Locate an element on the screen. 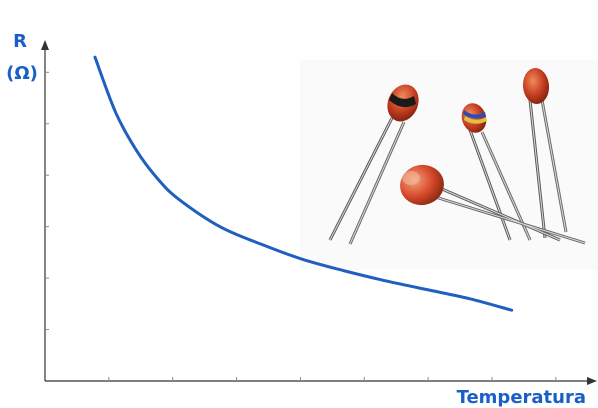 This screenshot has width=598, height=408. thermistor-c is located at coordinates (545, 153).